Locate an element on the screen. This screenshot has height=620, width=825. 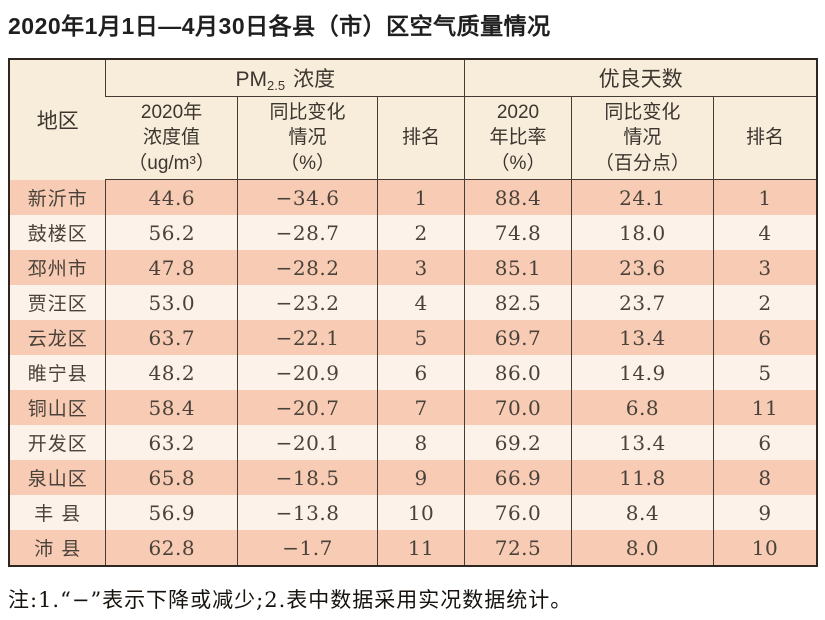
days-rank-cell: 10 is located at coordinates (765, 548).